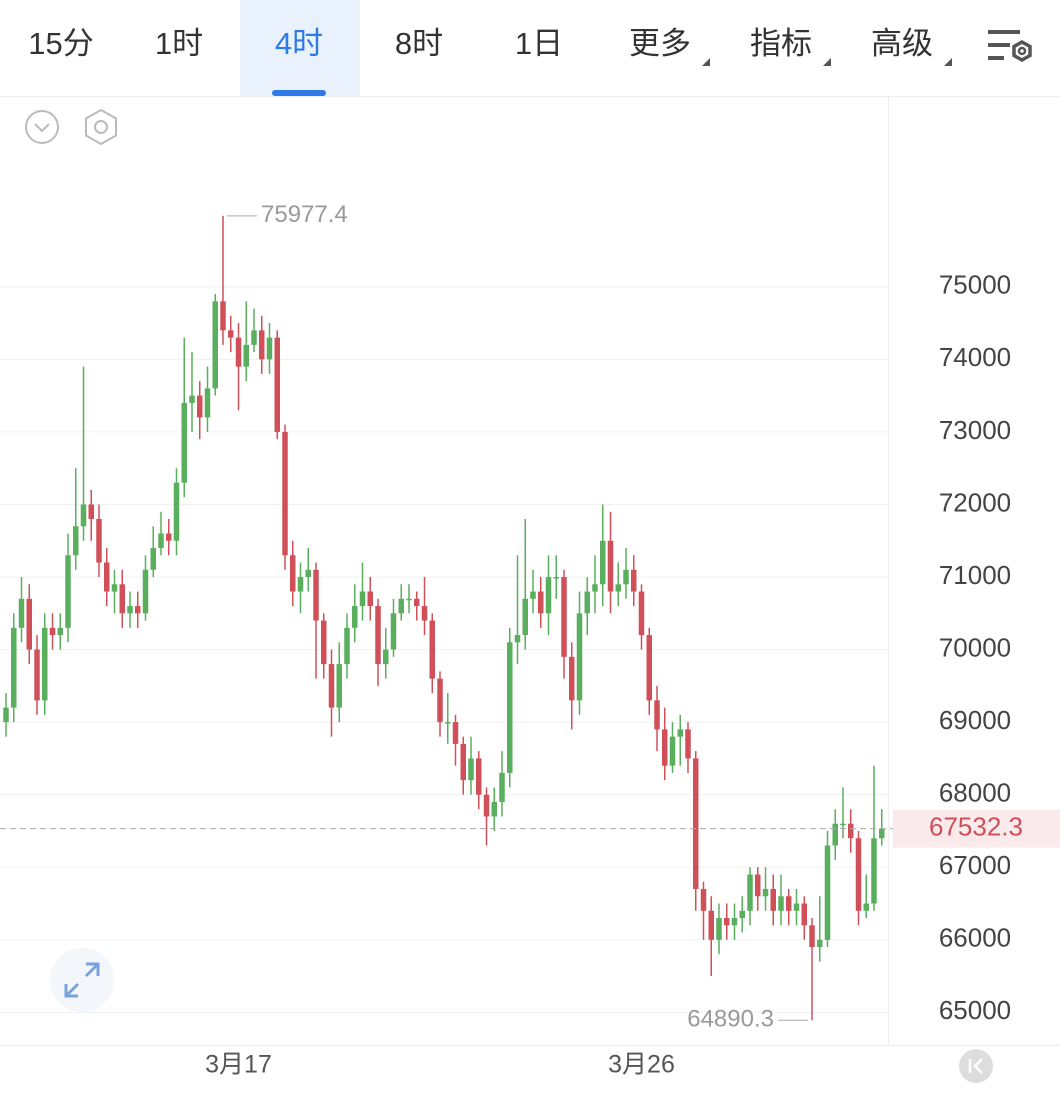 The width and height of the screenshot is (1060, 1096). Describe the element at coordinates (299, 43) in the screenshot. I see `tab: 4时` at that location.